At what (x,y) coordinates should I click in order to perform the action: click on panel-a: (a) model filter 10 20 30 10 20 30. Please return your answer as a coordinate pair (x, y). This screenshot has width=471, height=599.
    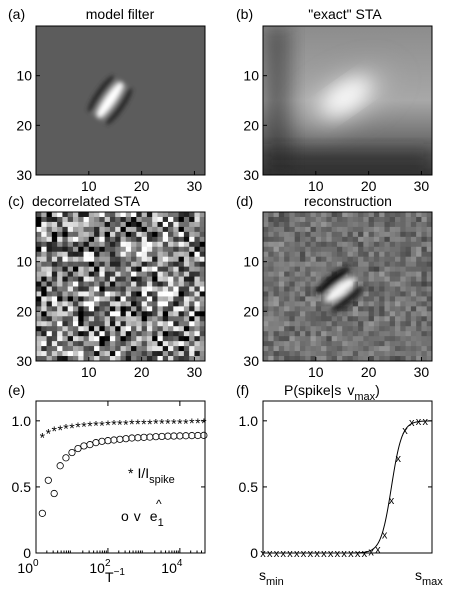
    Looking at the image, I should click on (107, 100).